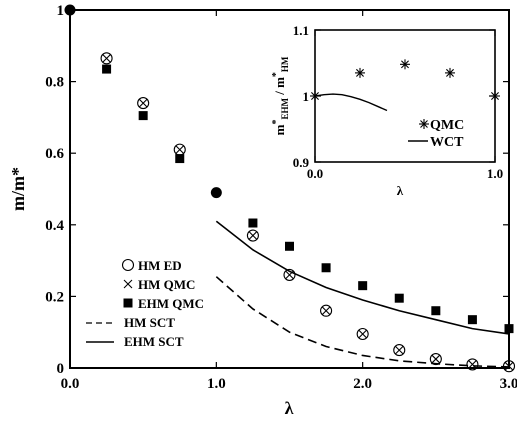 This screenshot has width=517, height=426. I want to click on inset-legend: QMC WCT, so click(436, 134).